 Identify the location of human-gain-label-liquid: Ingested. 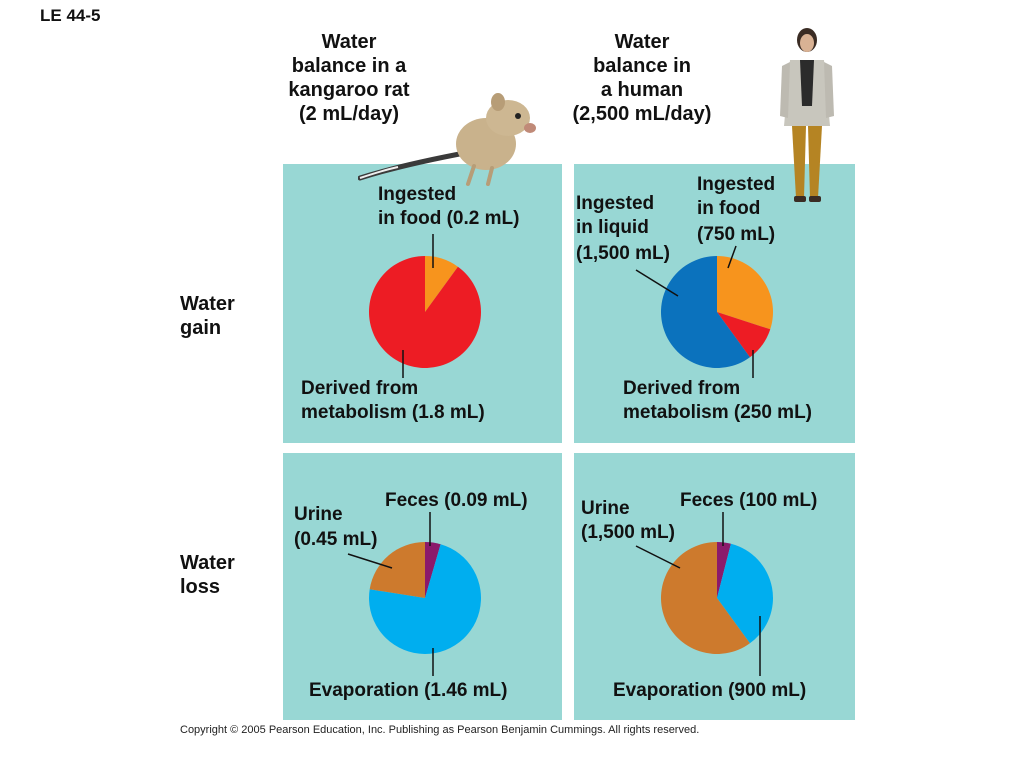
(615, 203).